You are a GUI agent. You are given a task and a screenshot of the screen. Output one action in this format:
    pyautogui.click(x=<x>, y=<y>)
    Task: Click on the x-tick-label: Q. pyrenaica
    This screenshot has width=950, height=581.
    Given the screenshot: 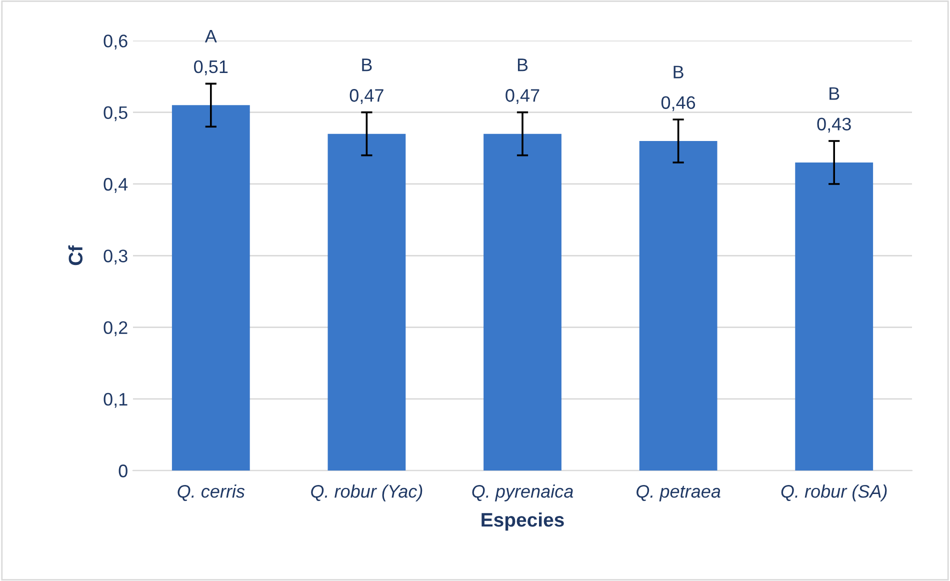 What is the action you would take?
    pyautogui.click(x=523, y=493)
    